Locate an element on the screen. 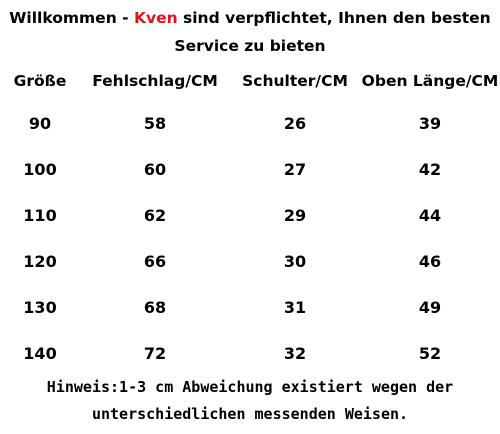  cell-shoulder: 32 is located at coordinates (295, 353).